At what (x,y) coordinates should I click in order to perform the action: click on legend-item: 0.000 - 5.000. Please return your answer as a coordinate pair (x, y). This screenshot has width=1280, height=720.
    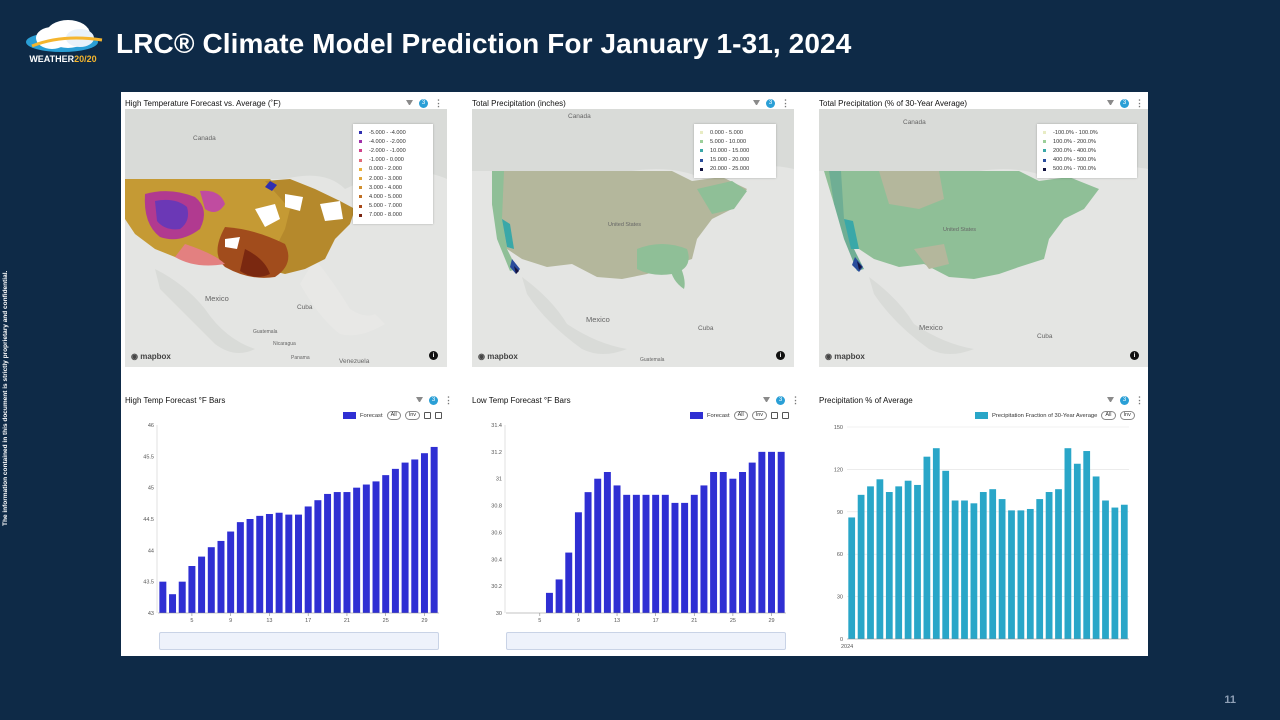
    Looking at the image, I should click on (735, 132).